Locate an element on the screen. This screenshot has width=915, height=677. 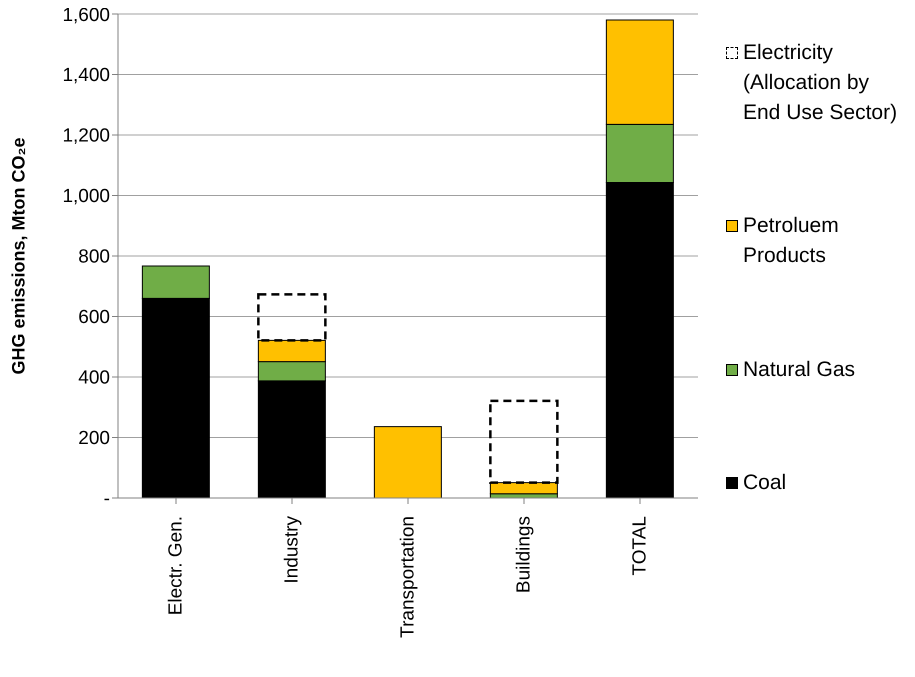
x-tick-label: Industry is located at coordinates (292, 550).